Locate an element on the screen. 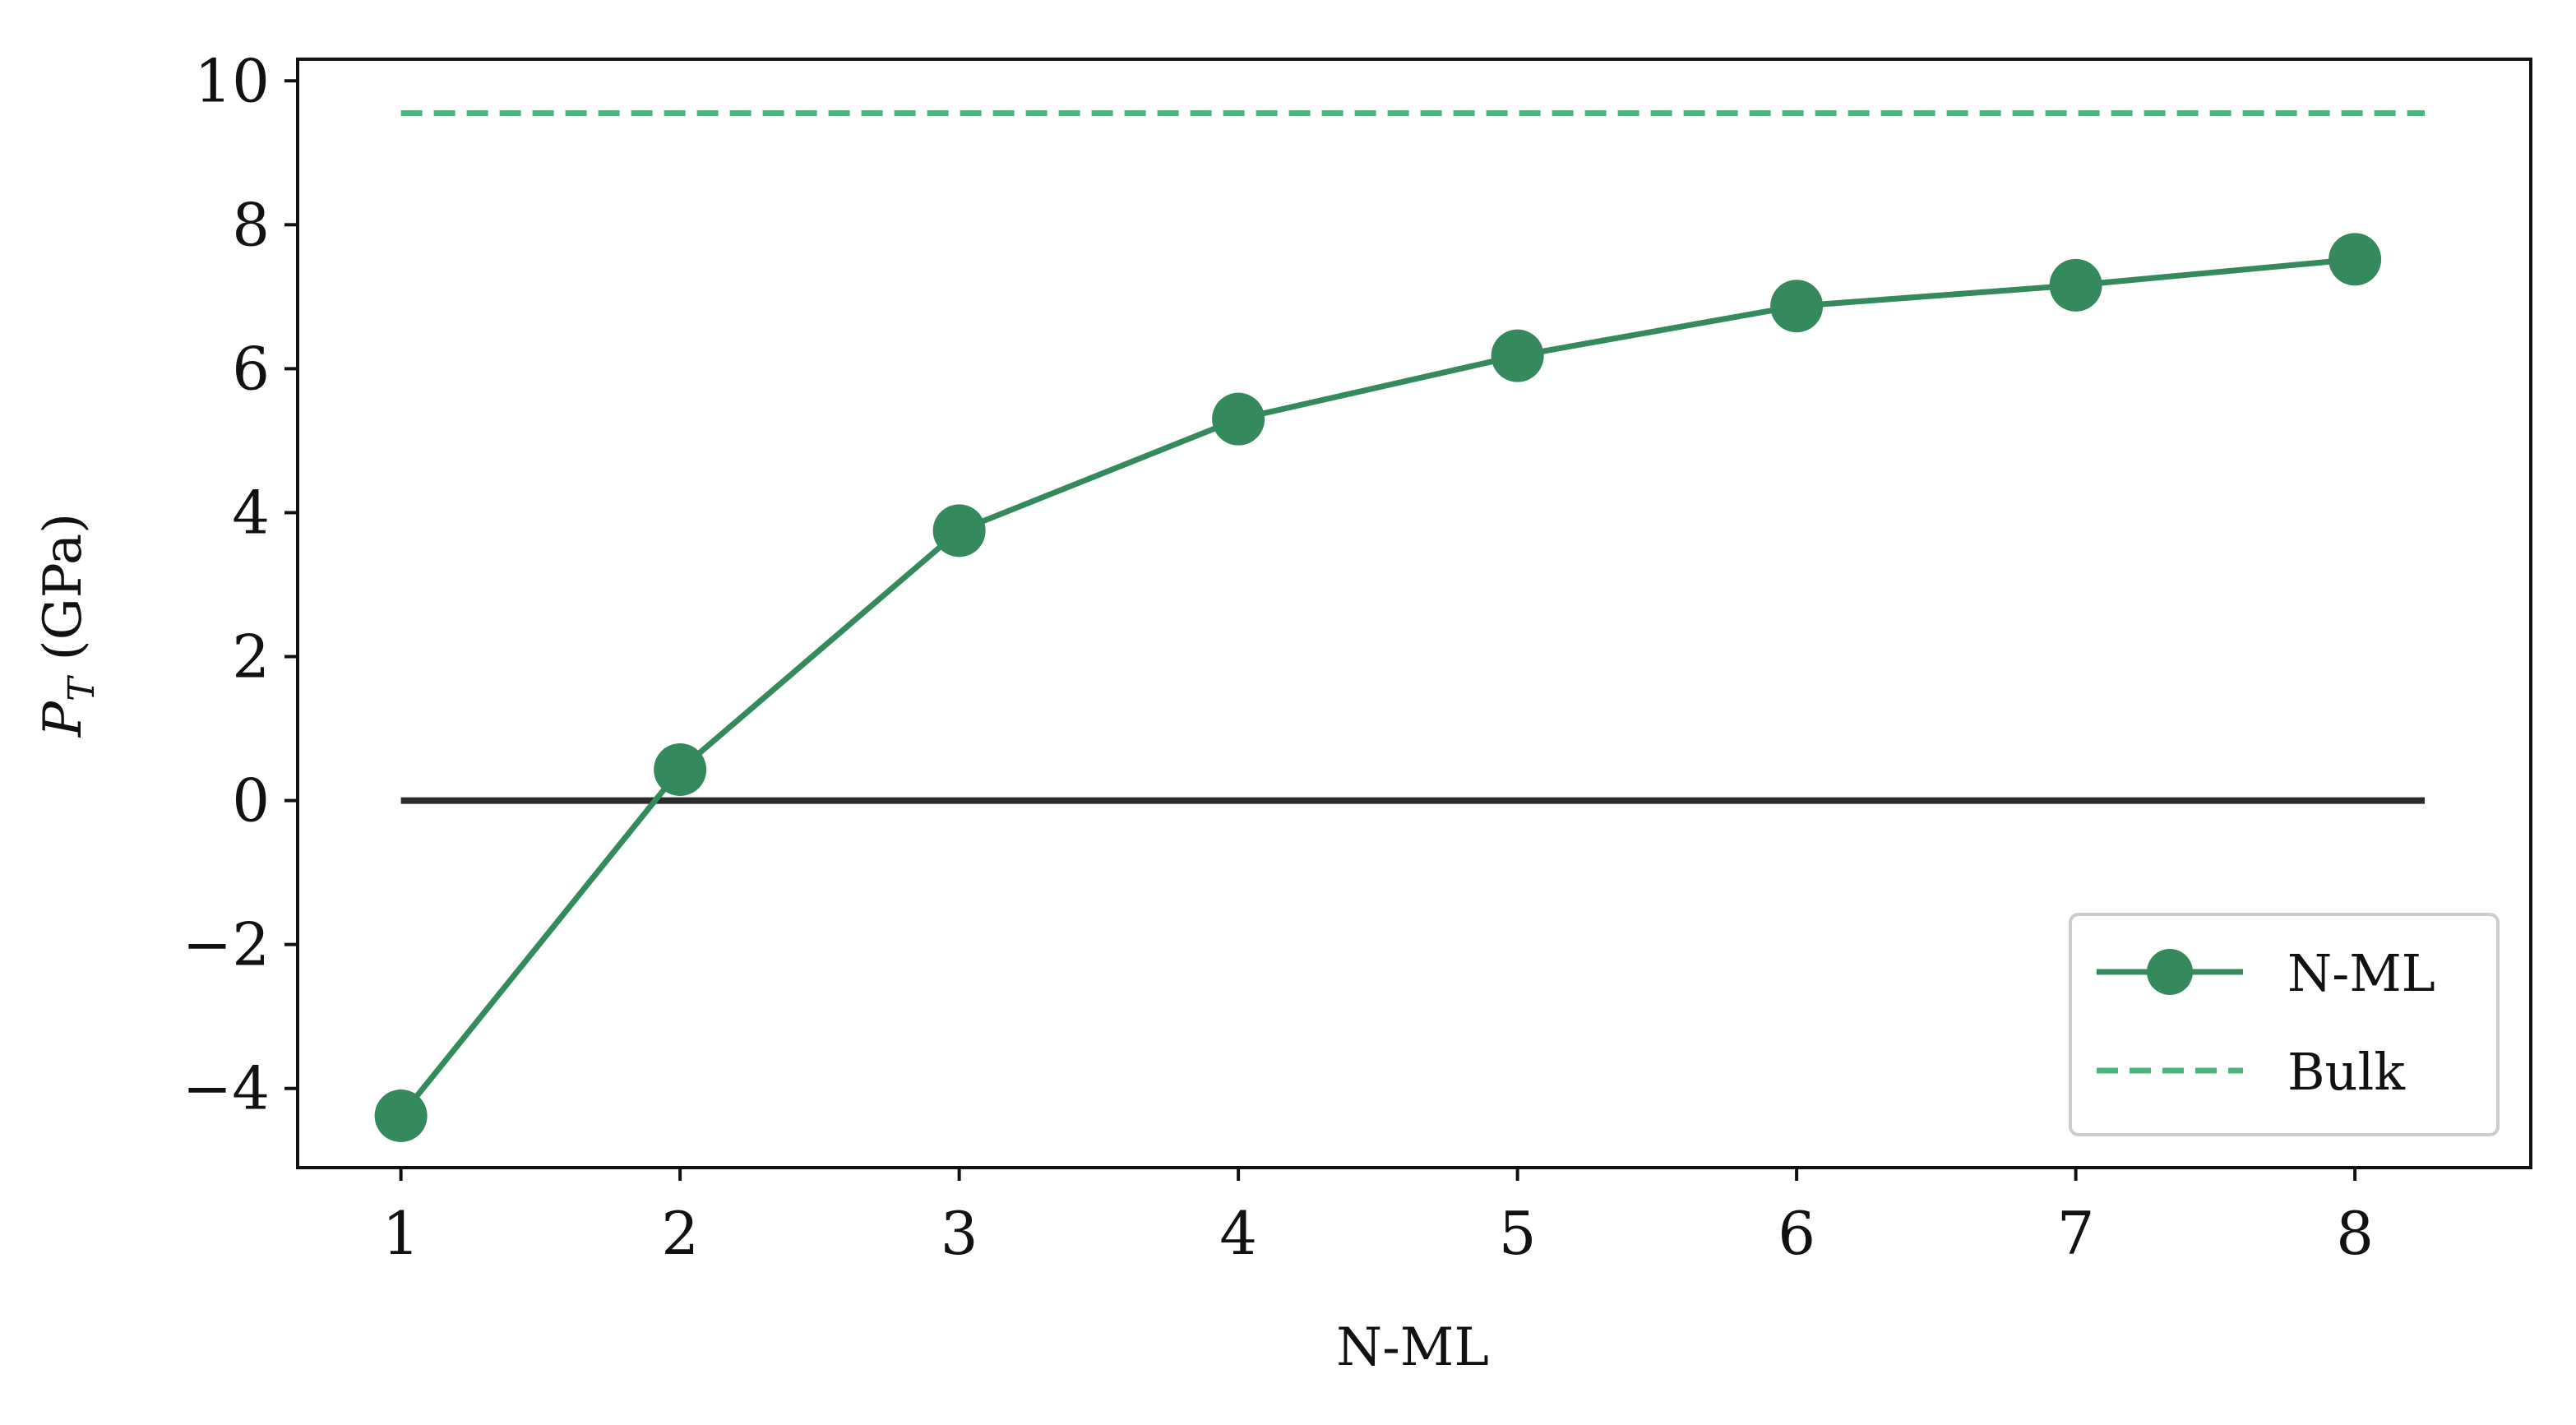 Image resolution: width=2576 pixels, height=1425 pixels. y-tick-label-2: 2 is located at coordinates (251, 657).